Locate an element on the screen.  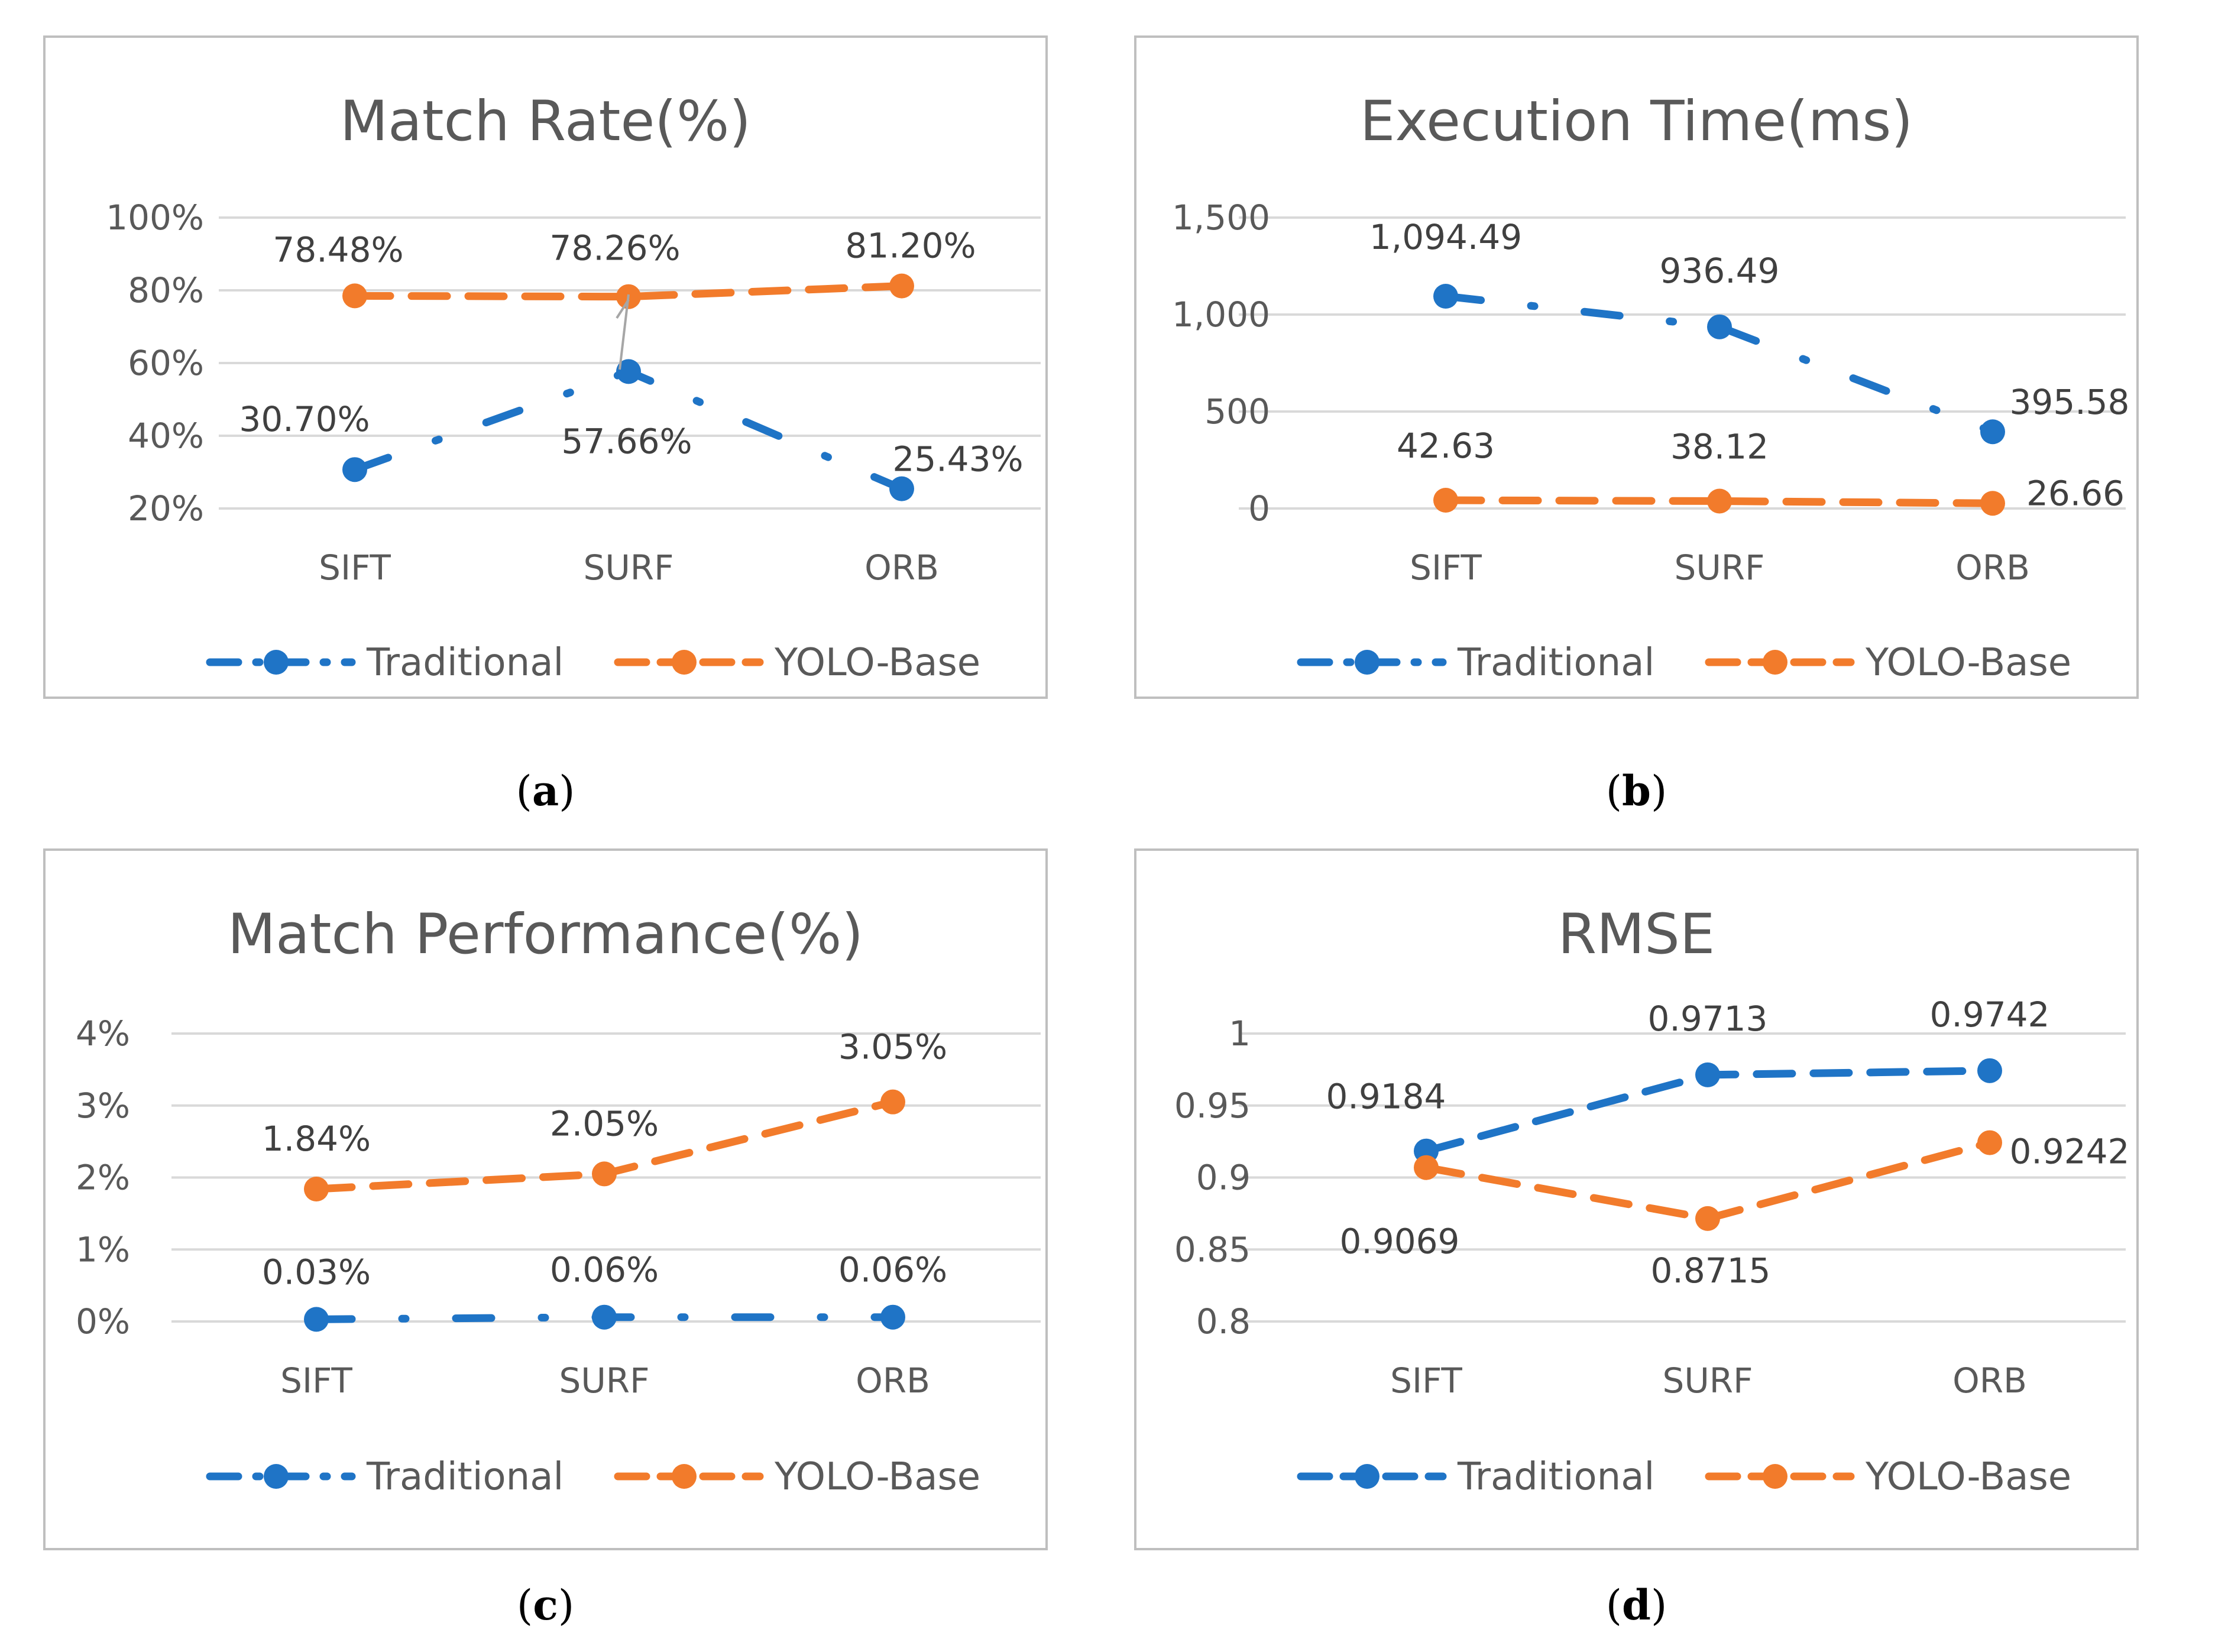
data-label: 936.49 is located at coordinates (1720, 271).